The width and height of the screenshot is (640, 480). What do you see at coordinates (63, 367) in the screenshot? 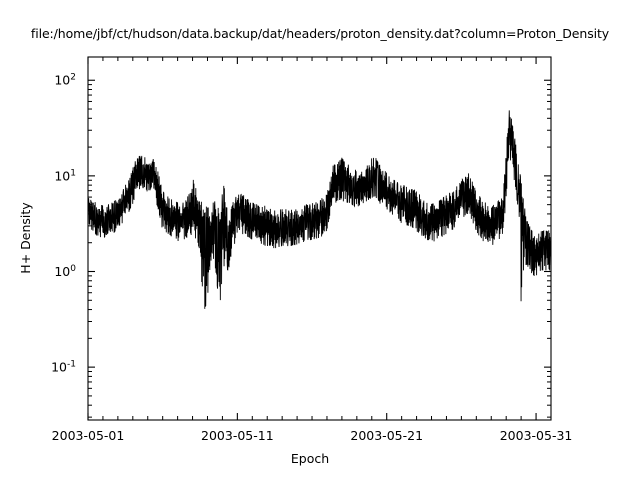
I see `y-tick-label: 10-1` at bounding box center [63, 367].